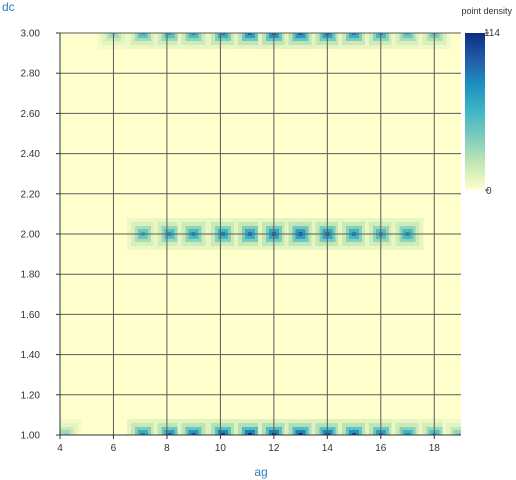 Image resolution: width=516 pixels, height=480 pixels. Describe the element at coordinates (328, 448) in the screenshot. I see `x-tick-label: 14` at that location.